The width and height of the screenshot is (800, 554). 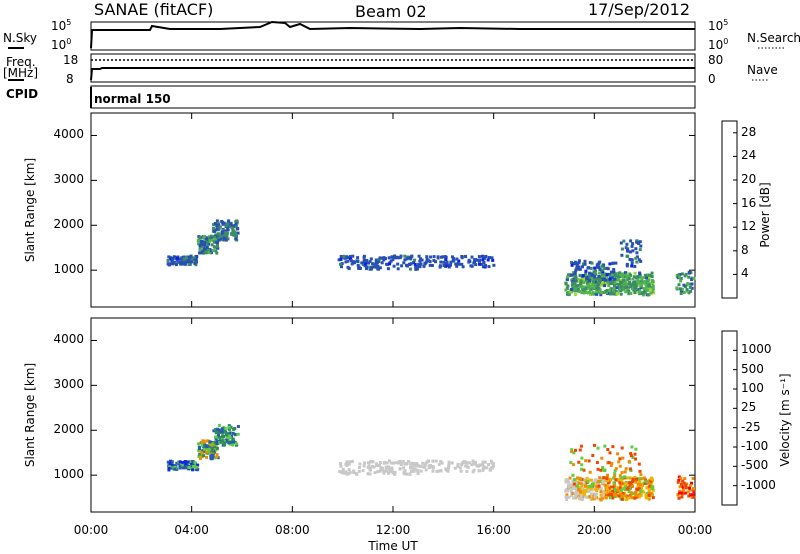 What do you see at coordinates (70, 79) in the screenshot?
I see `freq-bottom-tick: 8` at bounding box center [70, 79].